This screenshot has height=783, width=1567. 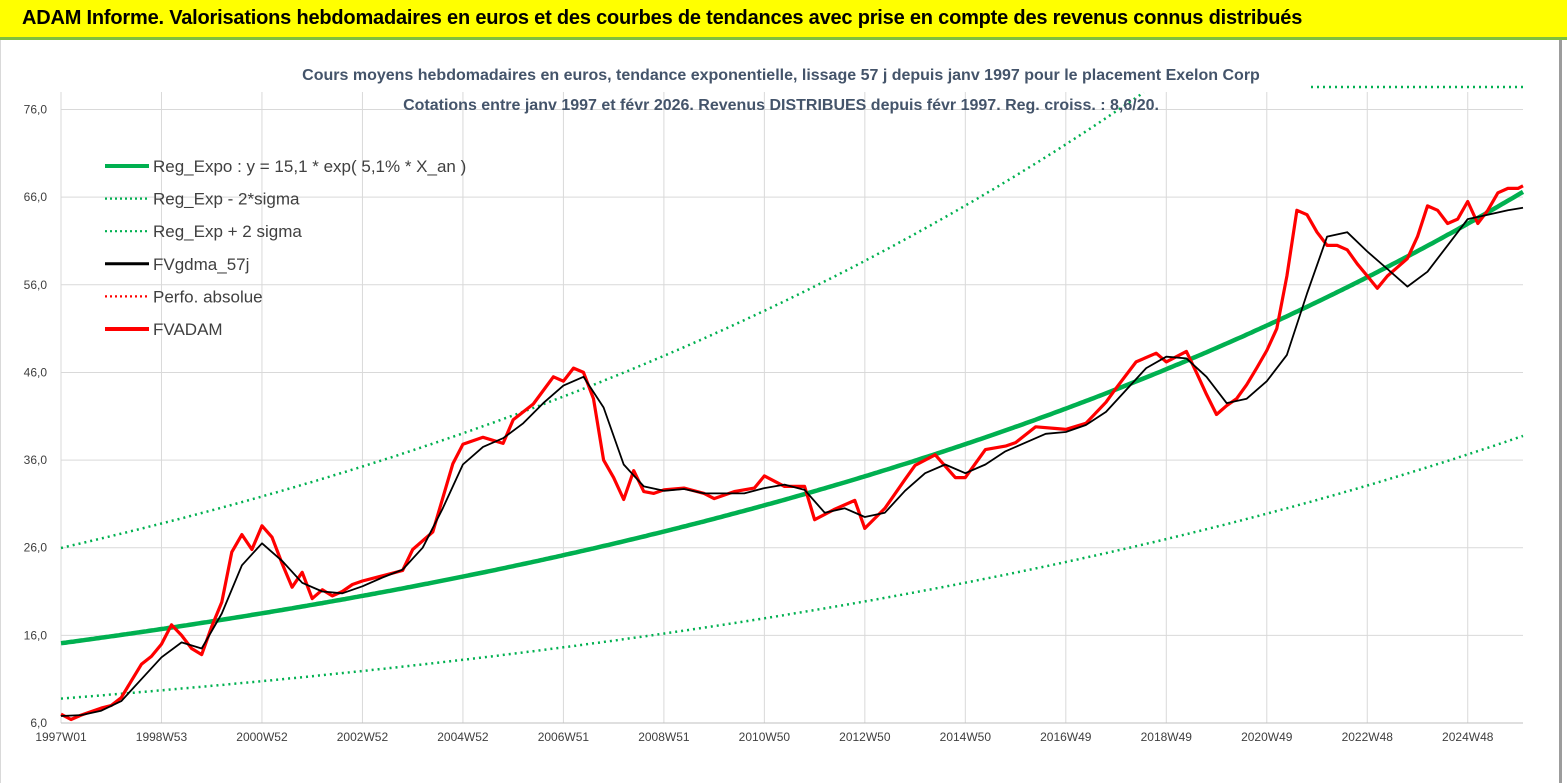 I want to click on x-tick-label: 2020W49, so click(x=1267, y=737).